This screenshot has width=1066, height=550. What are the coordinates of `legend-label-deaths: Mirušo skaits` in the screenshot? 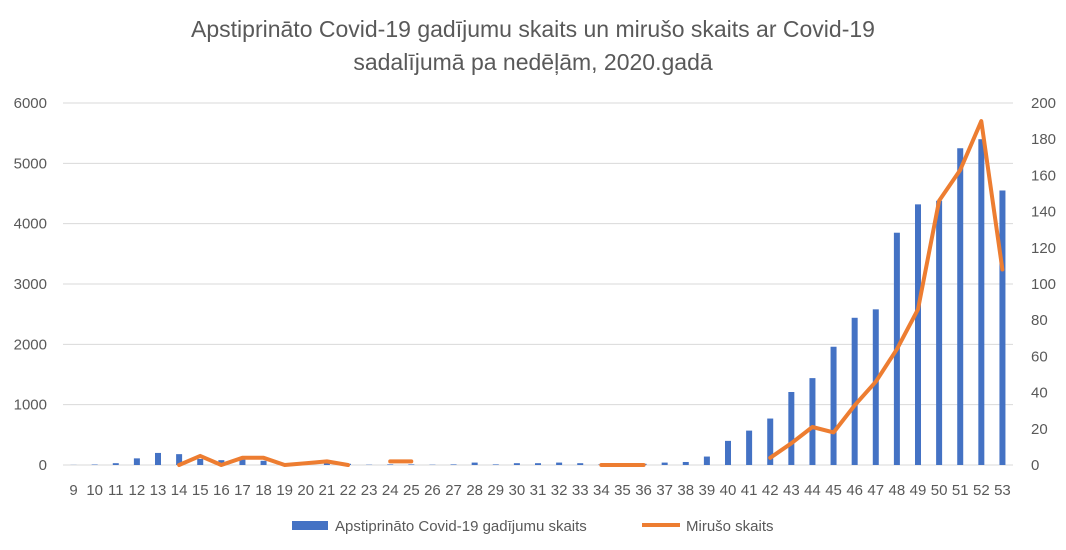 It's located at (730, 526).